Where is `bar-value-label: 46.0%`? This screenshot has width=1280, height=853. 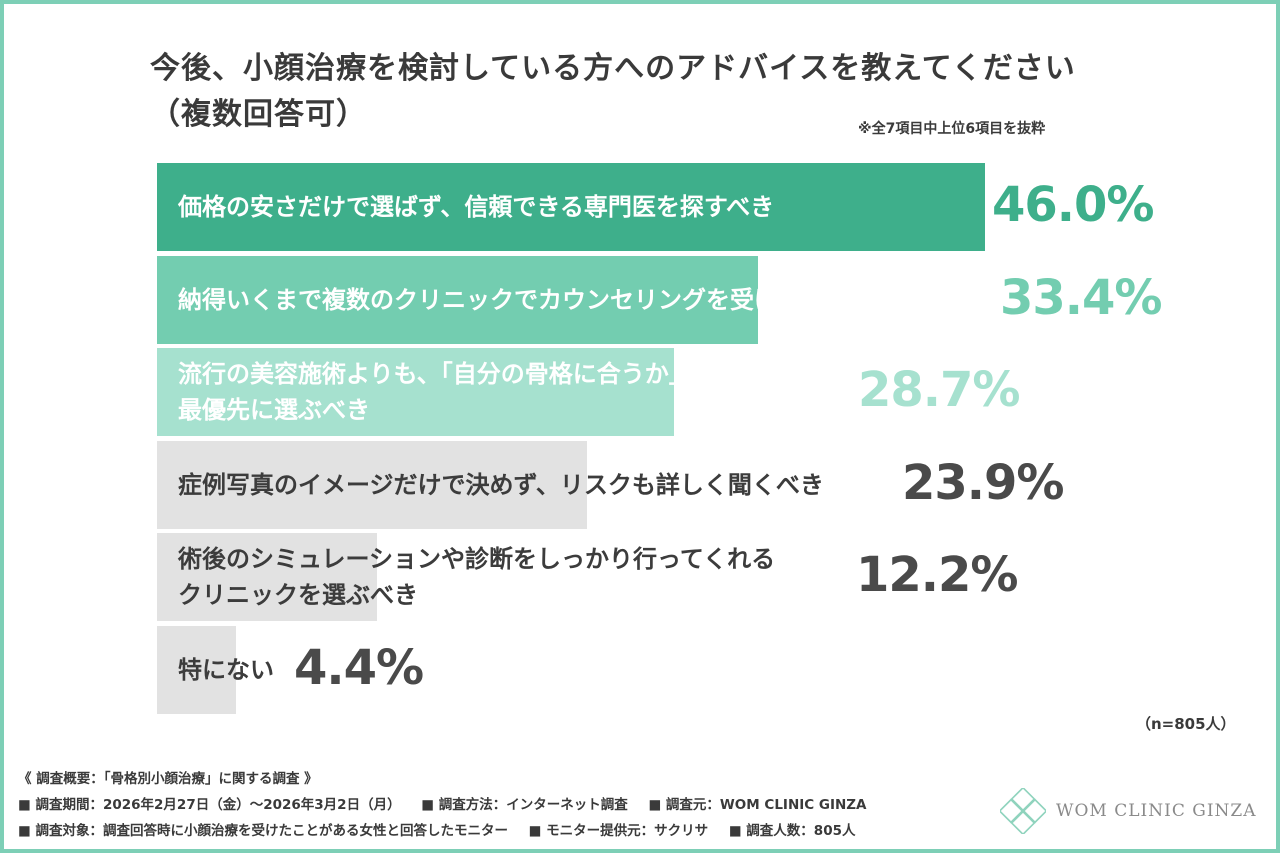
bar-value-label: 46.0% is located at coordinates (1073, 205).